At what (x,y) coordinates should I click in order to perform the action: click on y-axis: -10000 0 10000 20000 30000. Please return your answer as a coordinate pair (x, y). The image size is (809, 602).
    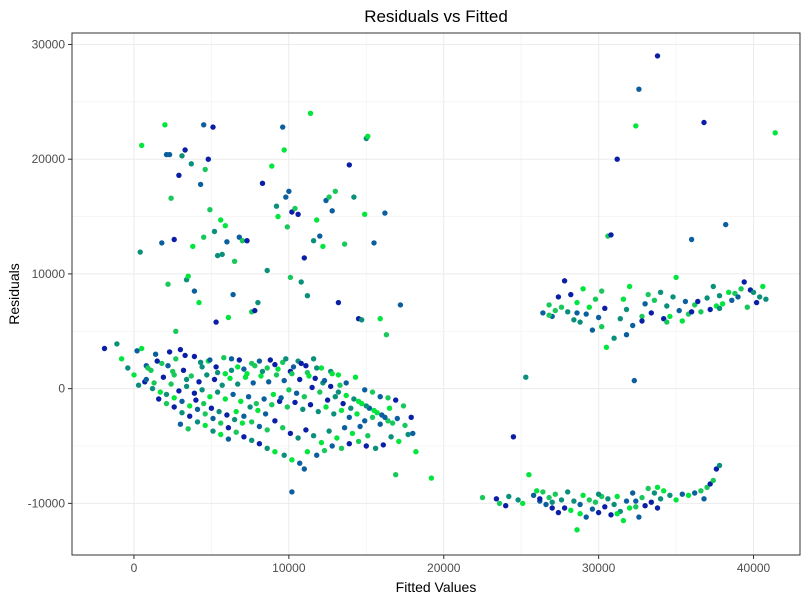
    Looking at the image, I should click on (50, 273).